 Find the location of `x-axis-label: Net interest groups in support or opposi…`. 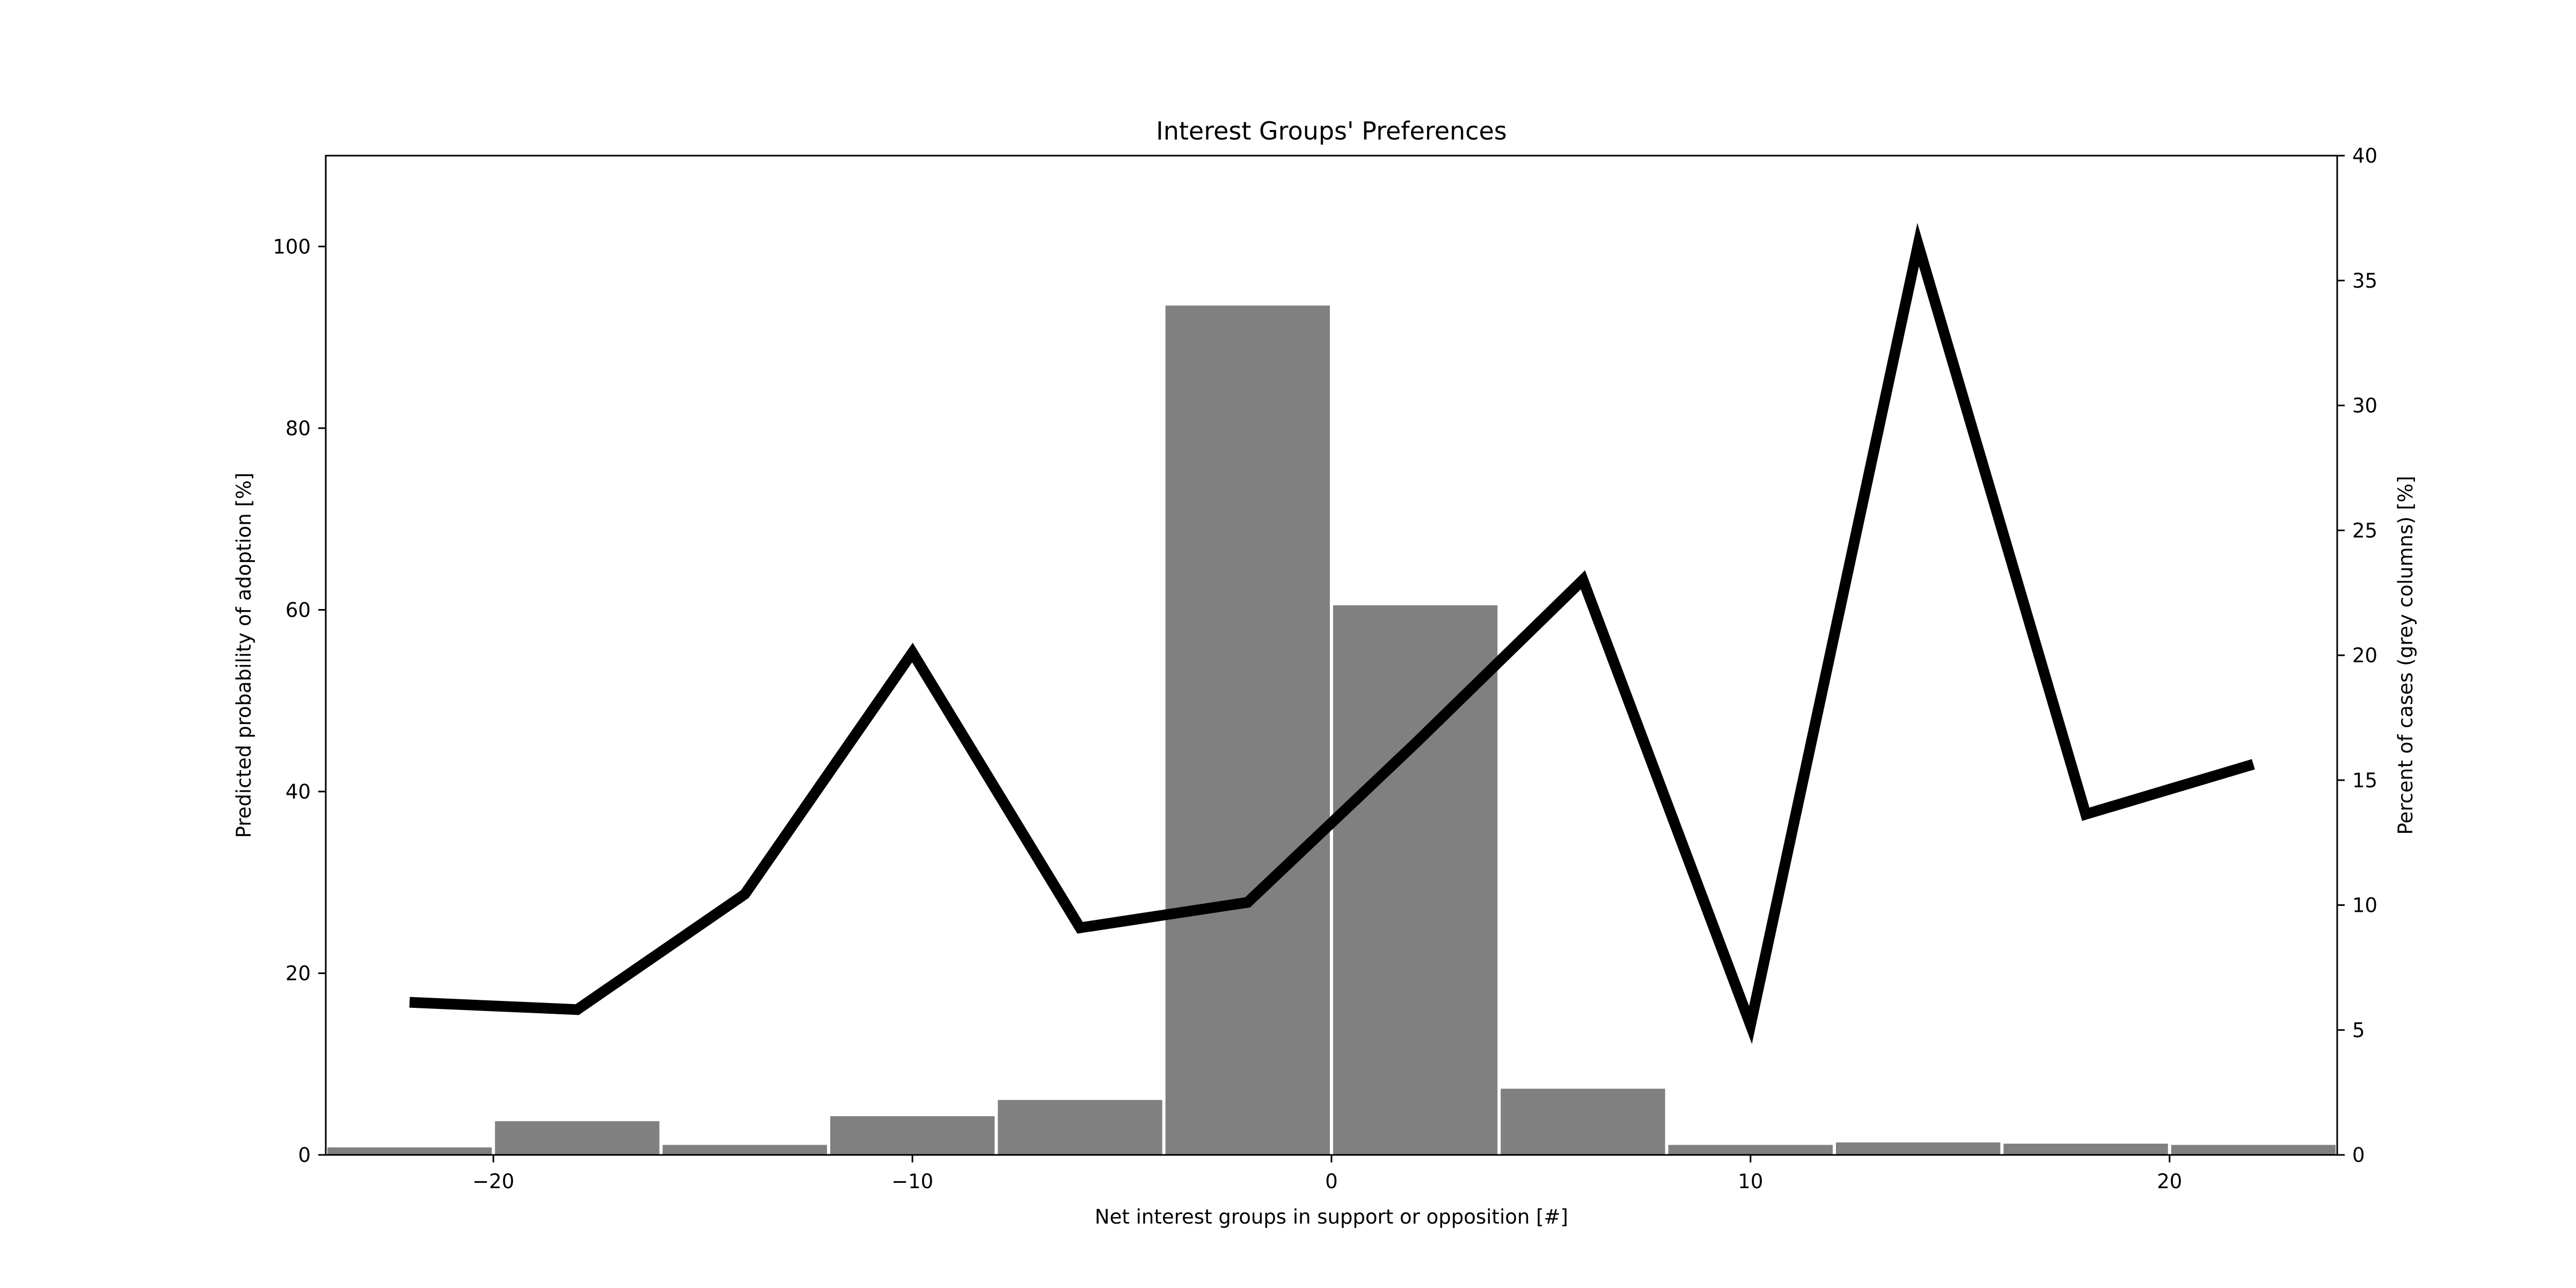

x-axis-label: Net interest groups in support or opposi… is located at coordinates (1331, 1216).